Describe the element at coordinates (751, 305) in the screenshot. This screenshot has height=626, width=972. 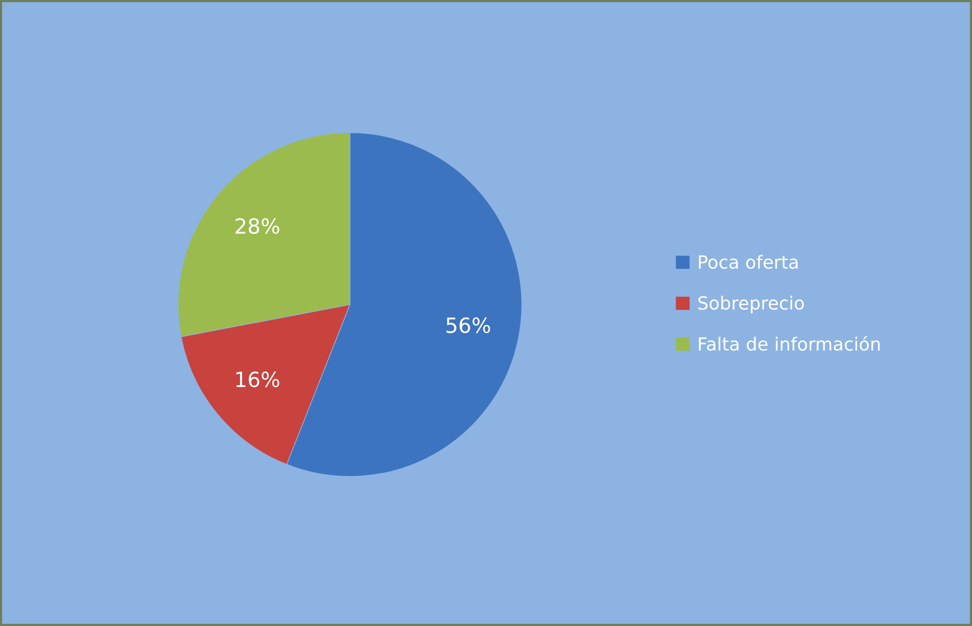
I see `legend-label: Sobreprecio` at that location.